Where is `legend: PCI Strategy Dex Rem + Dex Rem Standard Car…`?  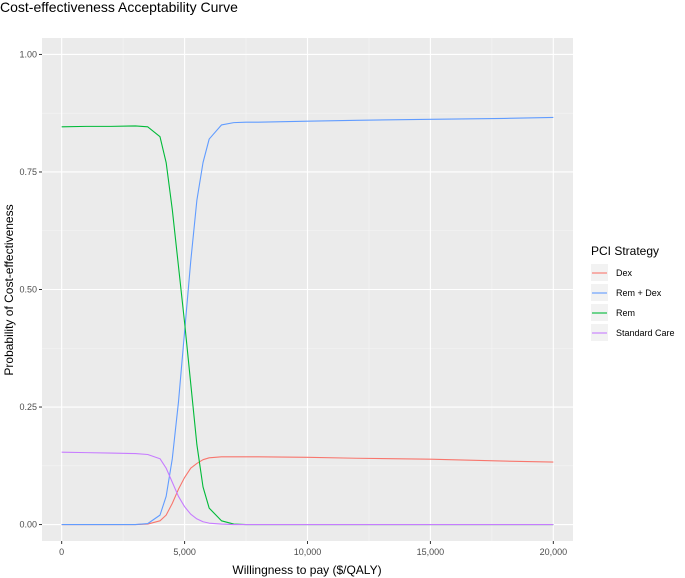
legend: PCI Strategy Dex Rem + Dex Rem Standard Car… is located at coordinates (635, 292).